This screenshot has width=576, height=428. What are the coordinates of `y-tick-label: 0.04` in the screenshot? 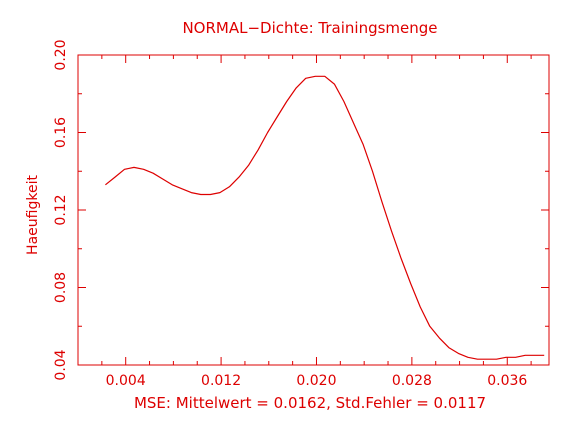 It's located at (61, 364).